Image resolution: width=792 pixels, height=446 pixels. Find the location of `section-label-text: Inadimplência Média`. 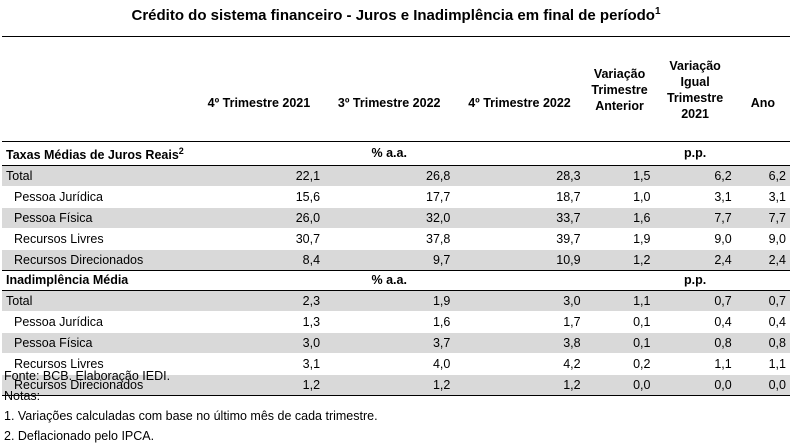

section-label-text: Inadimplência Média is located at coordinates (67, 280).